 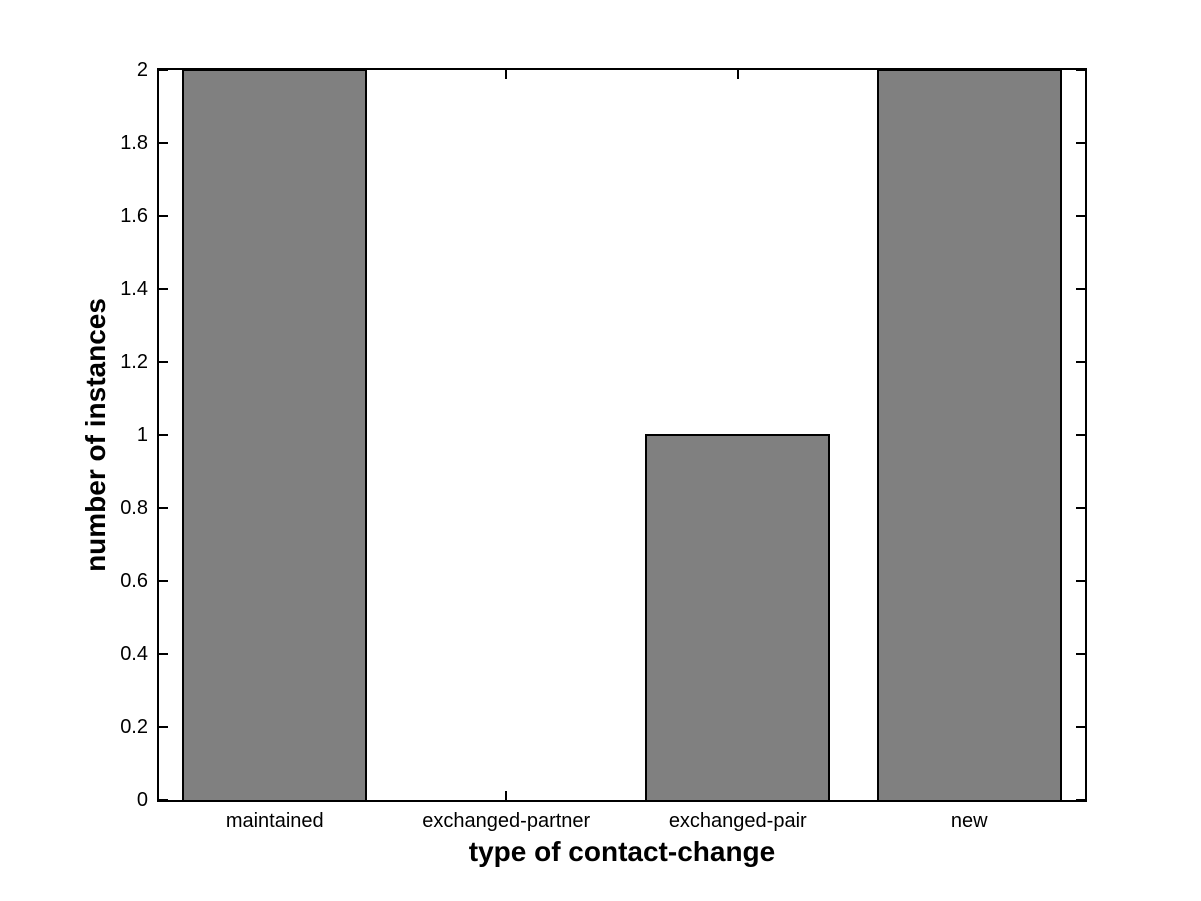 I want to click on y-tick-label: 0.8, so click(x=134, y=508).